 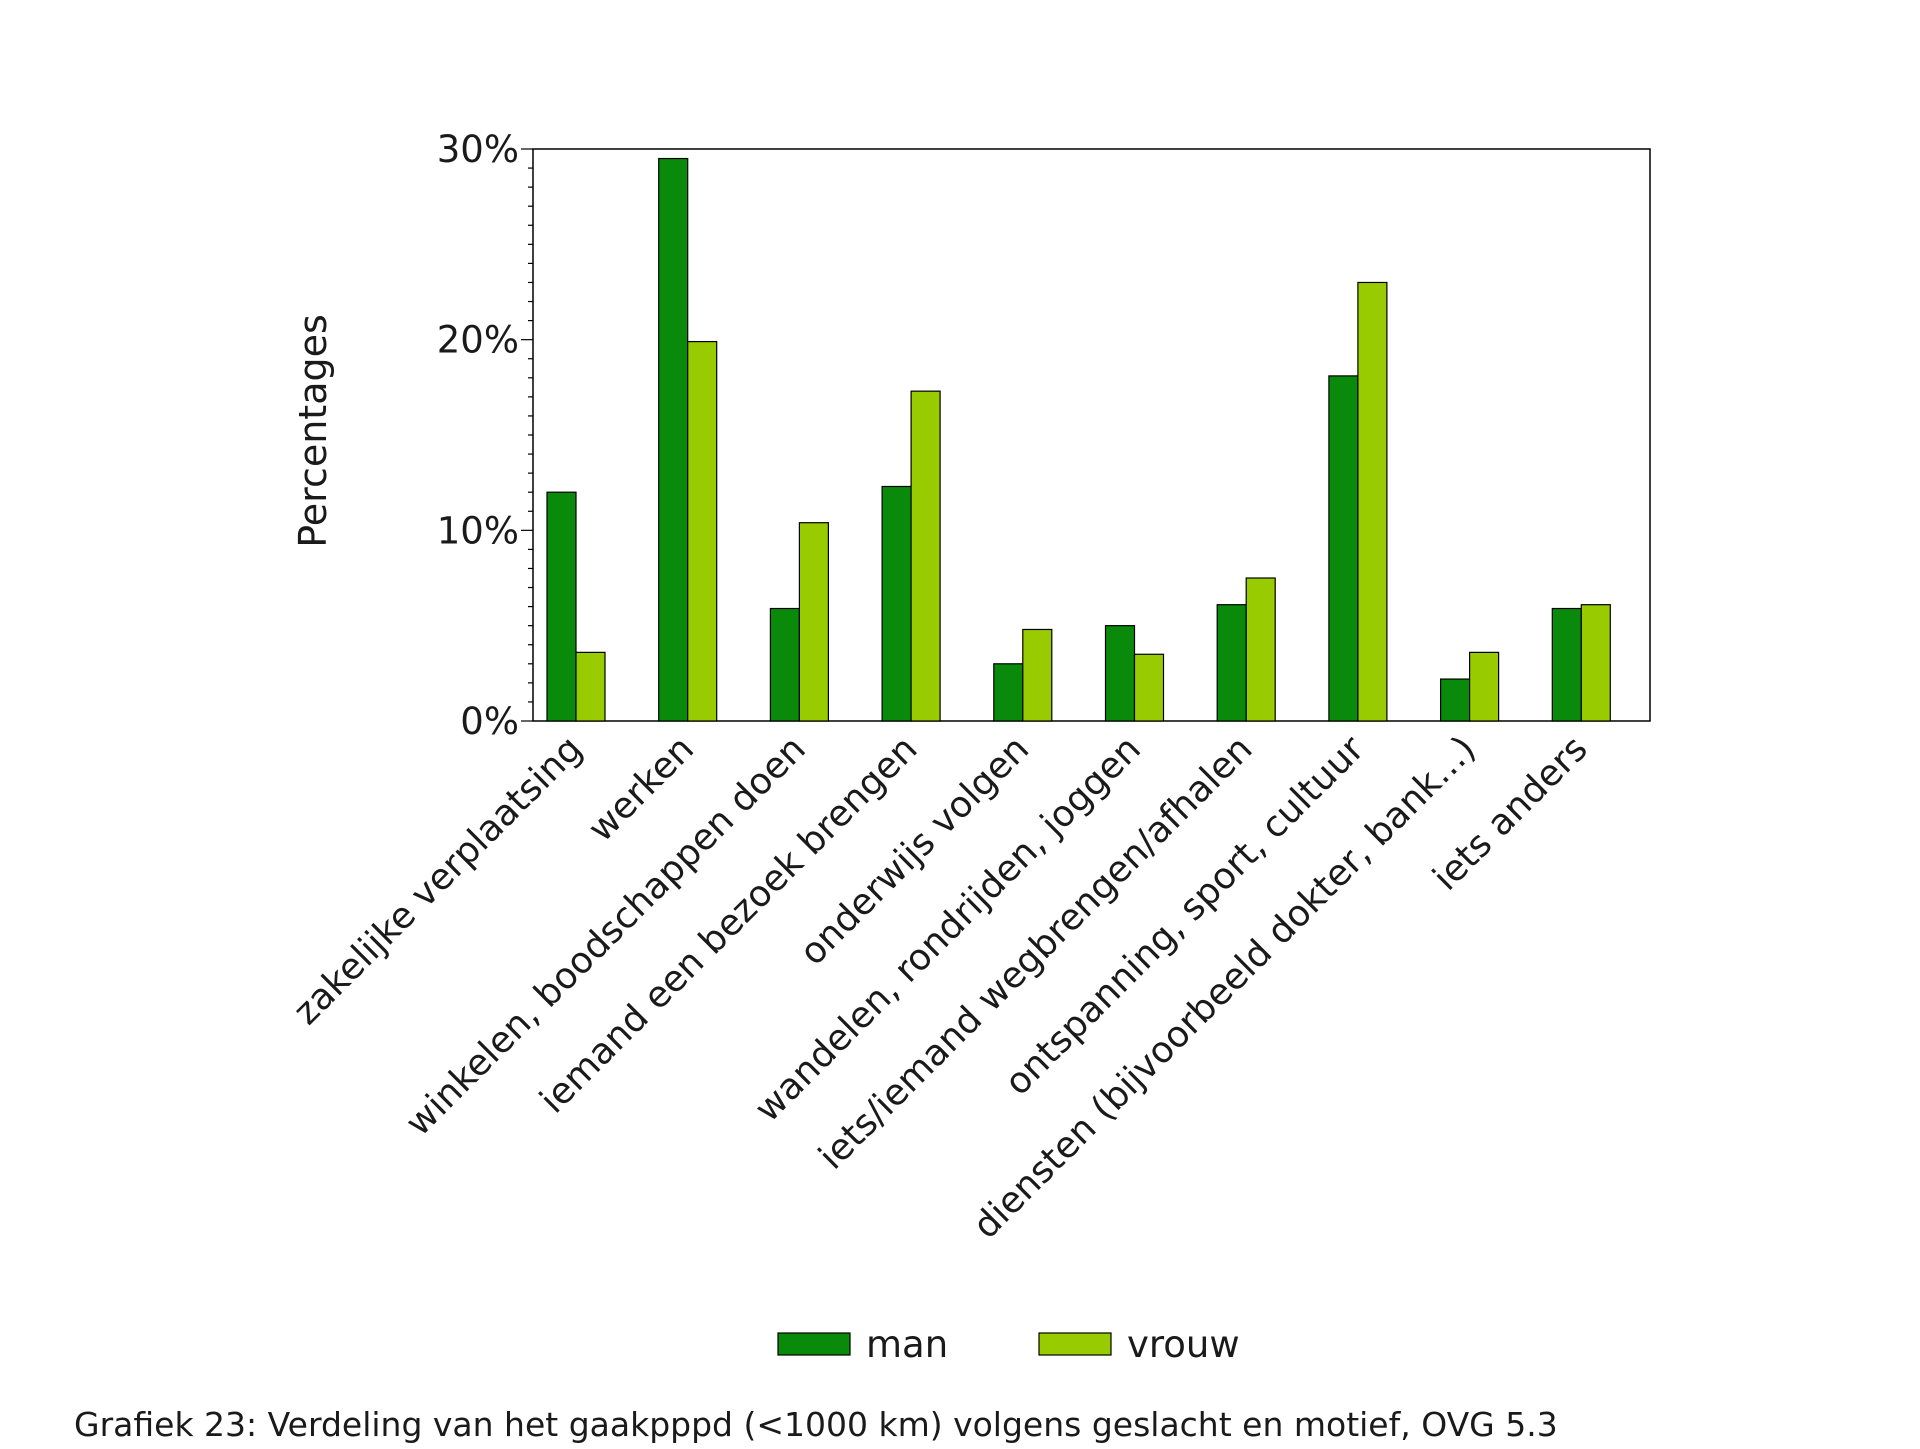 What do you see at coordinates (478, 149) in the screenshot?
I see `y-tick-label: 30%` at bounding box center [478, 149].